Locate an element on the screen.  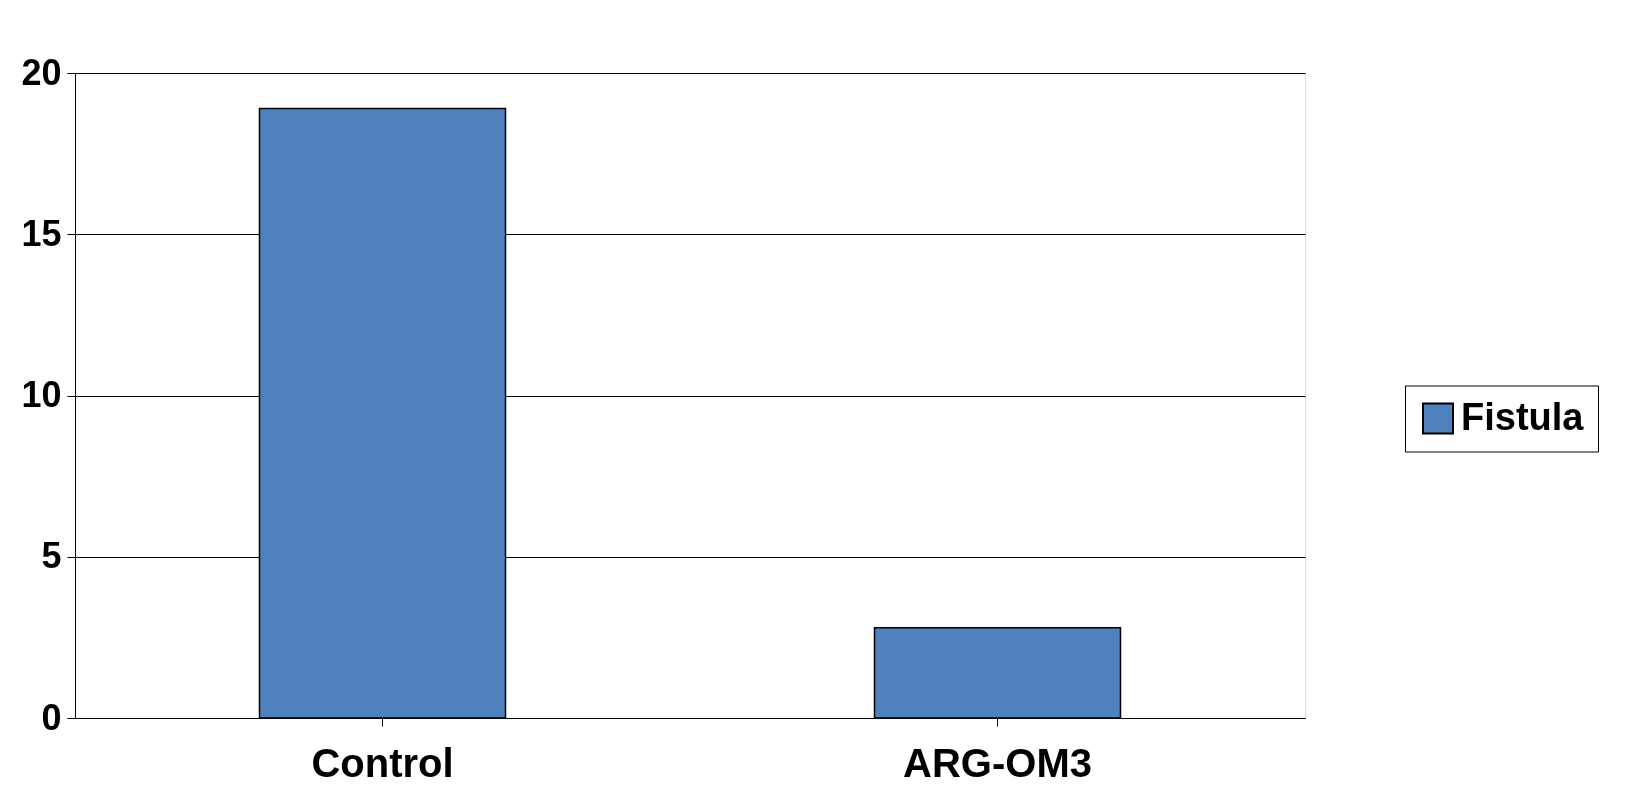
x-tick-label: ARG-OM3 is located at coordinates (997, 762).